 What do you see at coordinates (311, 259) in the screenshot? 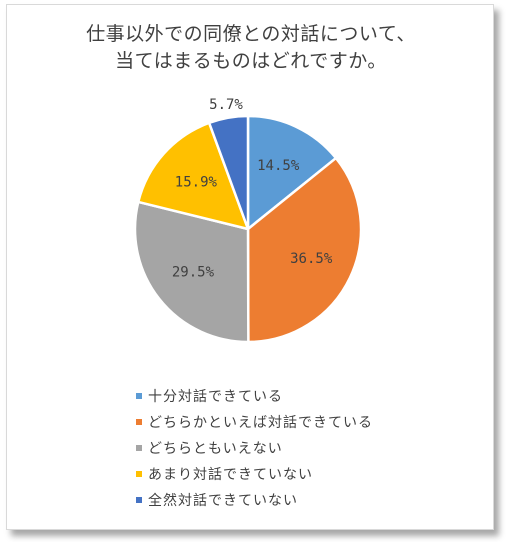
I see `pie-data-label-2: 36.5%` at bounding box center [311, 259].